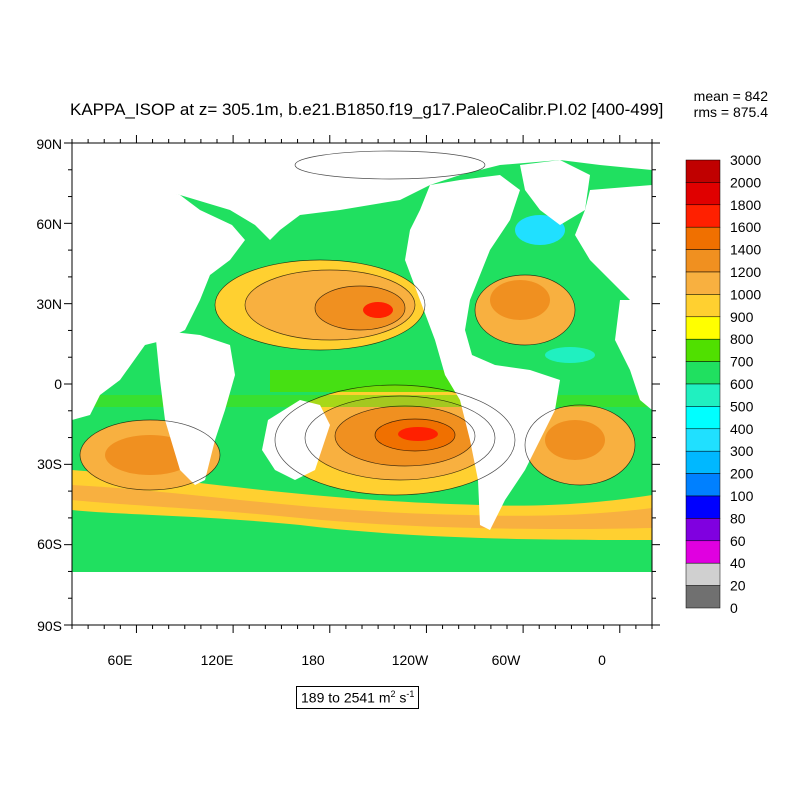  What do you see at coordinates (730, 96) in the screenshot?
I see `mean-stat: mean = 842` at bounding box center [730, 96].